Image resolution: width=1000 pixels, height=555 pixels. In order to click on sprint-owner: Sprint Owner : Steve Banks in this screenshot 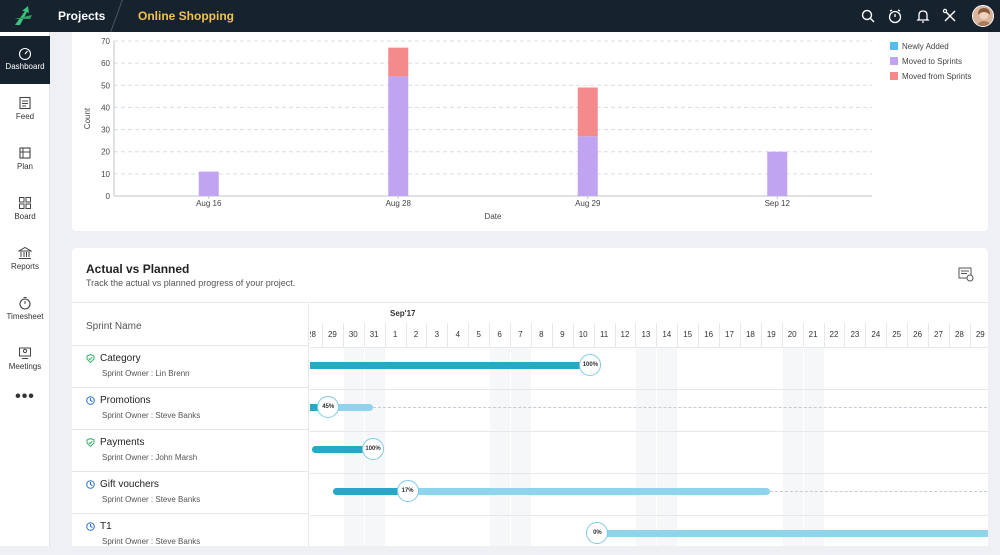, I will do `click(151, 415)`.